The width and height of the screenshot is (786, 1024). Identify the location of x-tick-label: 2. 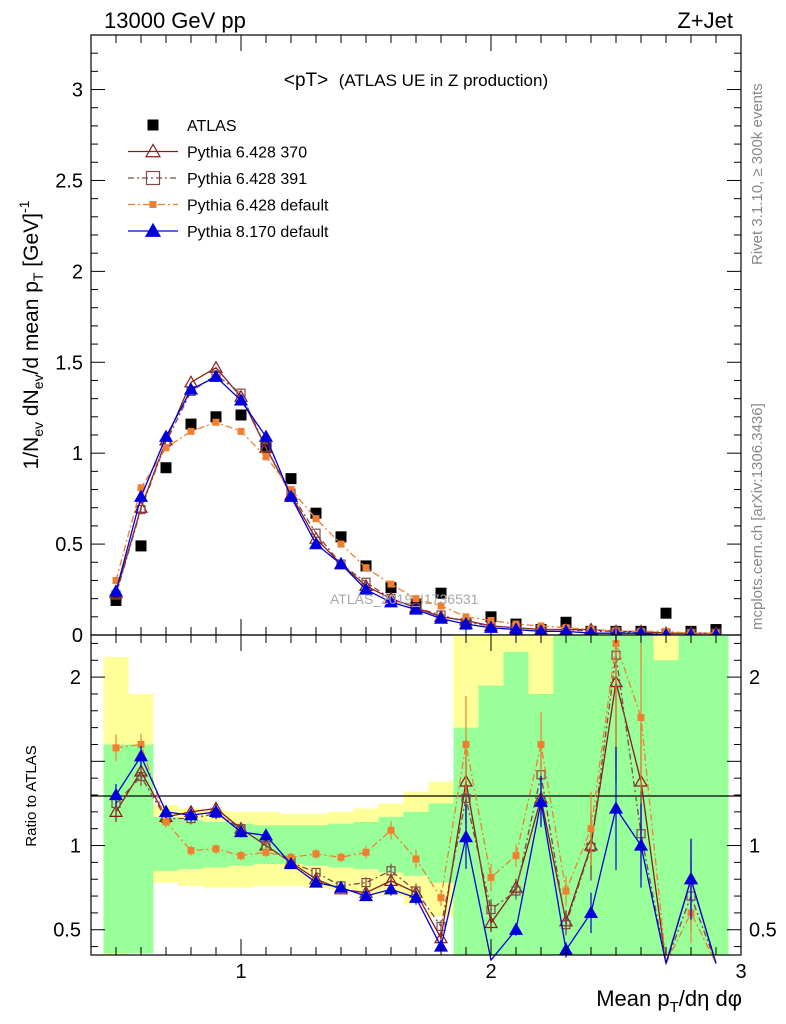
(490, 972).